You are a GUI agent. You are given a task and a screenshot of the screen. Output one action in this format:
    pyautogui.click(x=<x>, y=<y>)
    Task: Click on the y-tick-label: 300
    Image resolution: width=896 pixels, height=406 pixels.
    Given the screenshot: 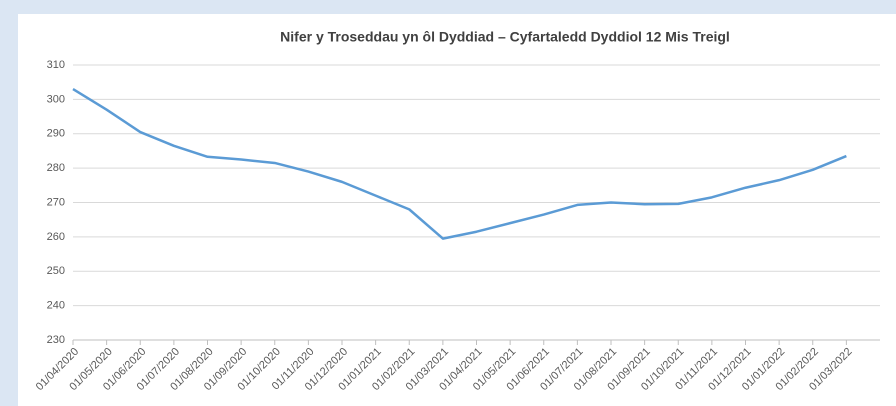 What is the action you would take?
    pyautogui.click(x=56, y=99)
    